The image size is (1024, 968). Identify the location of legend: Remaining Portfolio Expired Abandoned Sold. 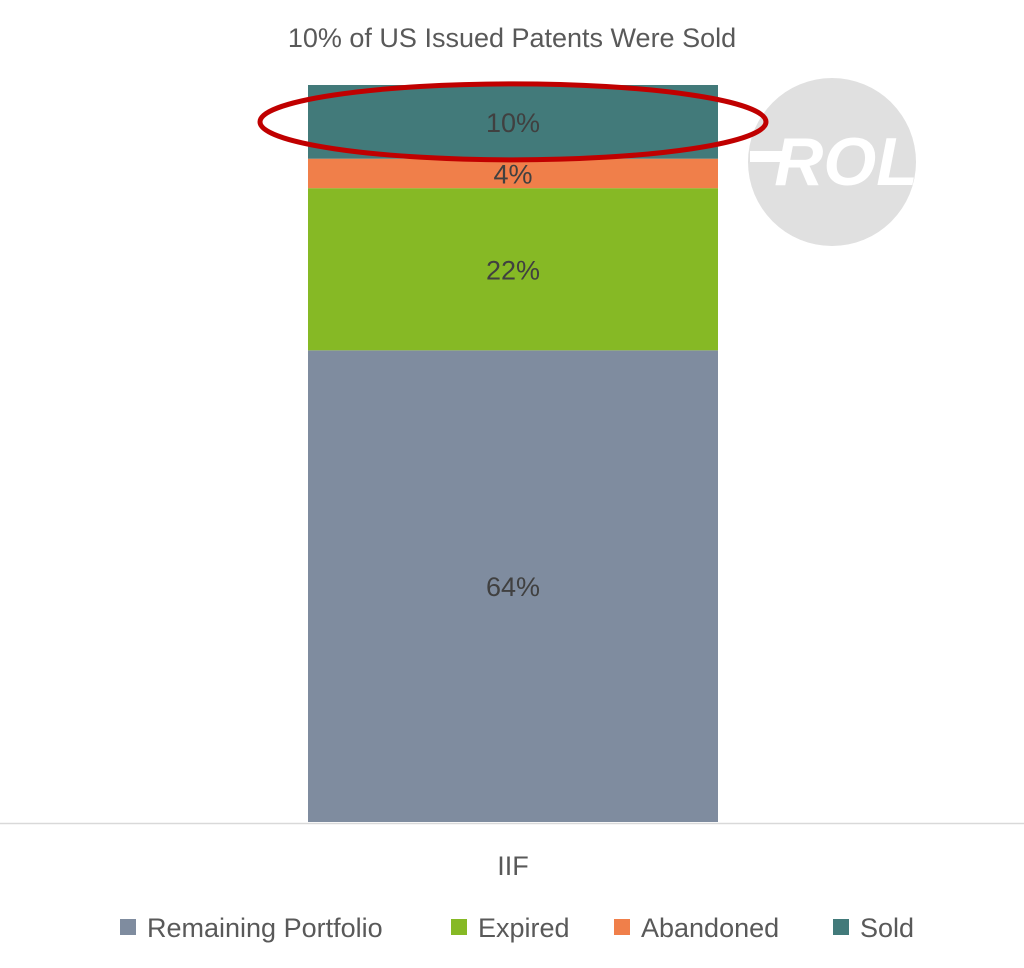
(517, 928).